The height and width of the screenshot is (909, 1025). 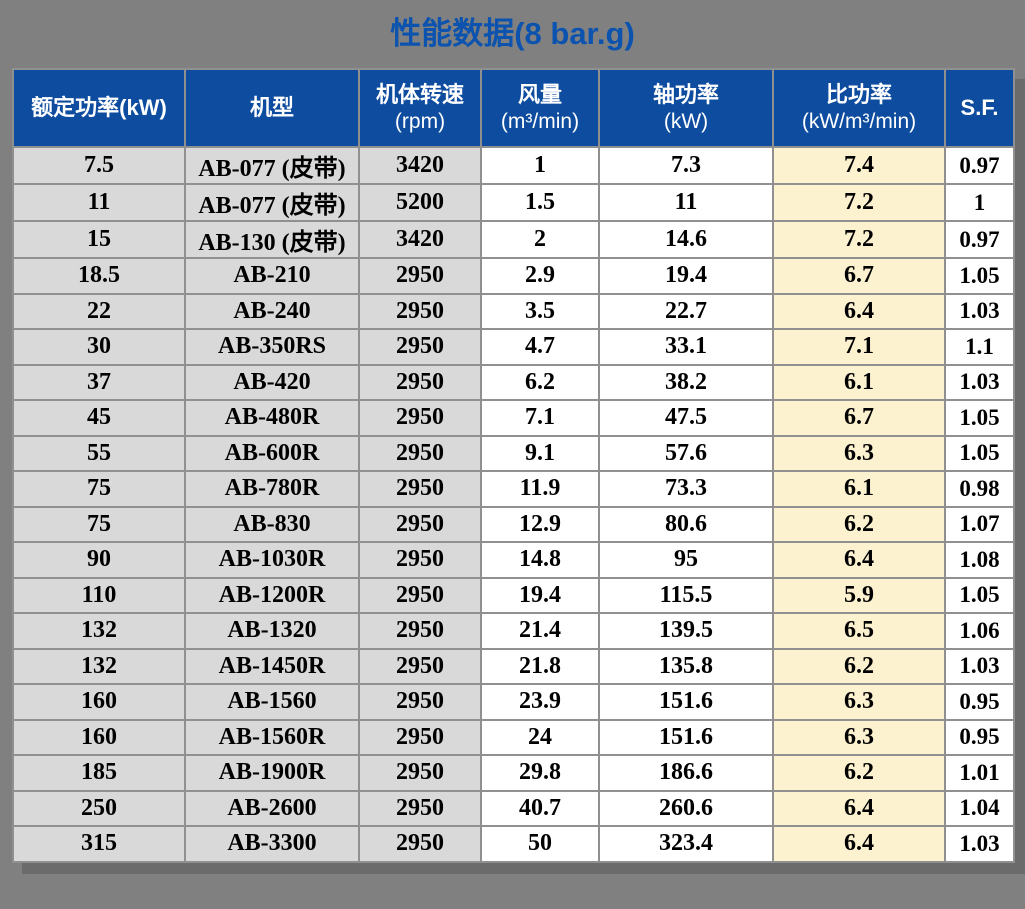 What do you see at coordinates (99, 382) in the screenshot?
I see `table-cell: 37` at bounding box center [99, 382].